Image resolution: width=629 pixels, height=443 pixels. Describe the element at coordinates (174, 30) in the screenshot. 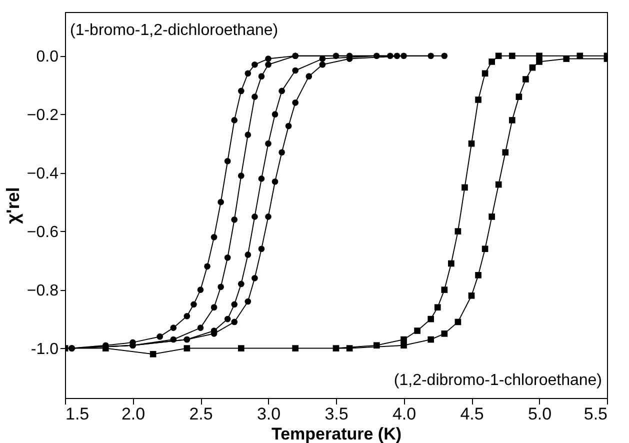

I see `annotation: (1-bromo-1,2-dichloroethane)` at that location.